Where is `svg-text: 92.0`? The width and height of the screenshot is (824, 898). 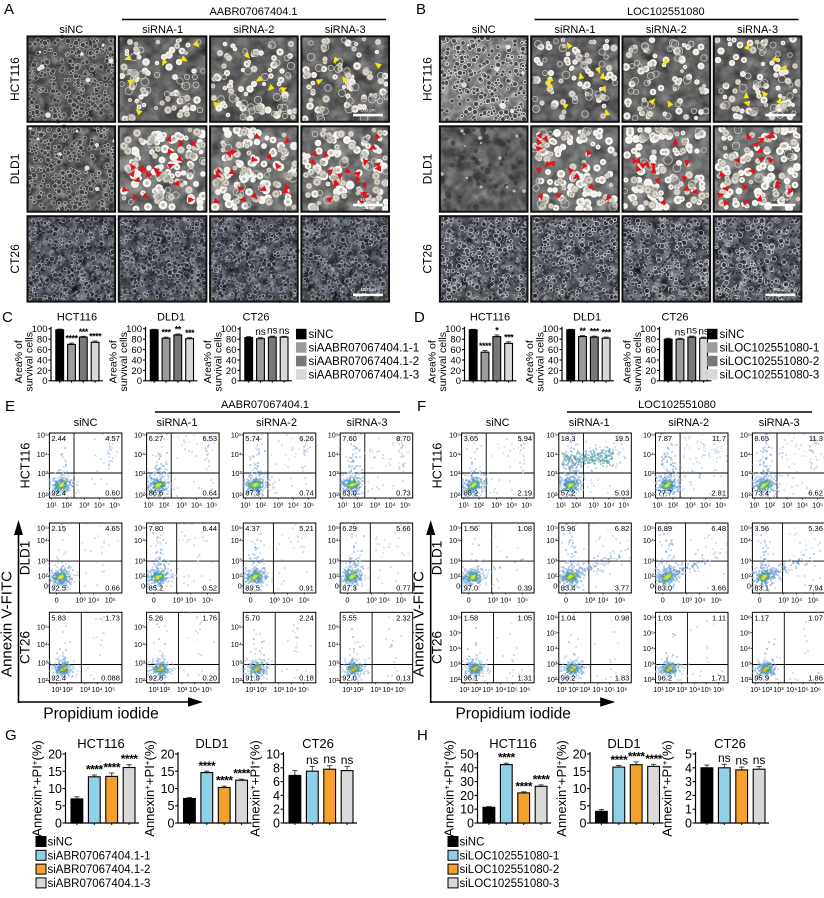
svg-text: 92.0 is located at coordinates (349, 677).